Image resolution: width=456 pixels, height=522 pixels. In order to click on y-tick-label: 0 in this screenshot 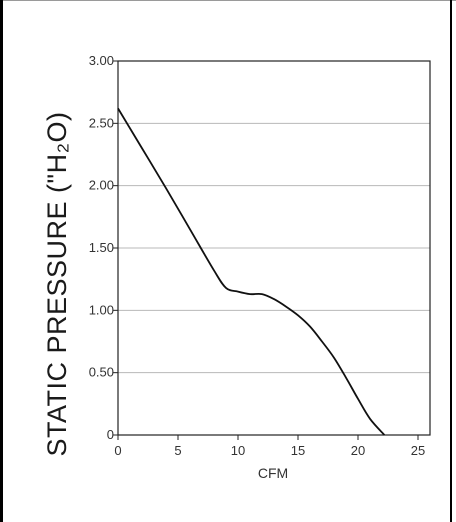, I will do `click(110, 434)`.